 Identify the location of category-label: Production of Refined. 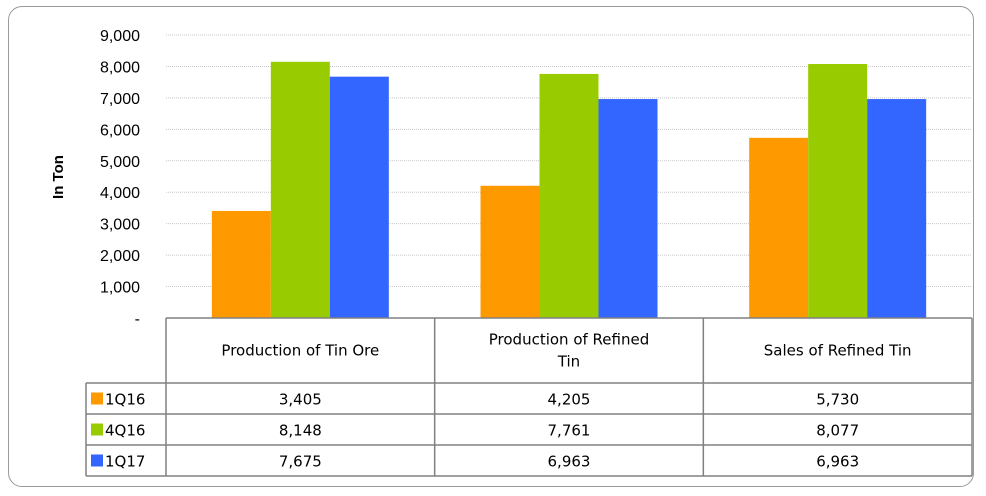
(569, 340).